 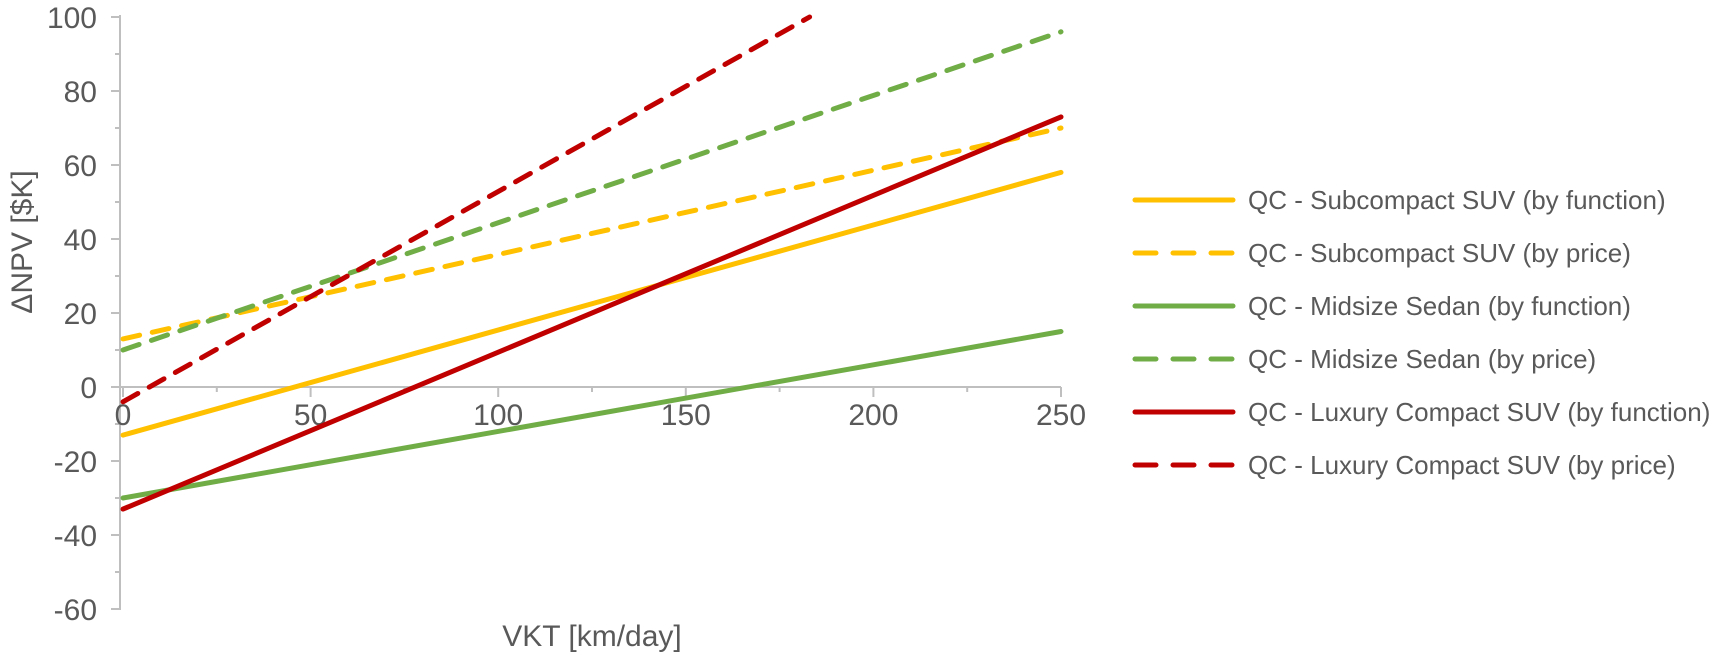 I want to click on legend-label: QC - Midsize Sedan (by price), so click(x=1422, y=358).